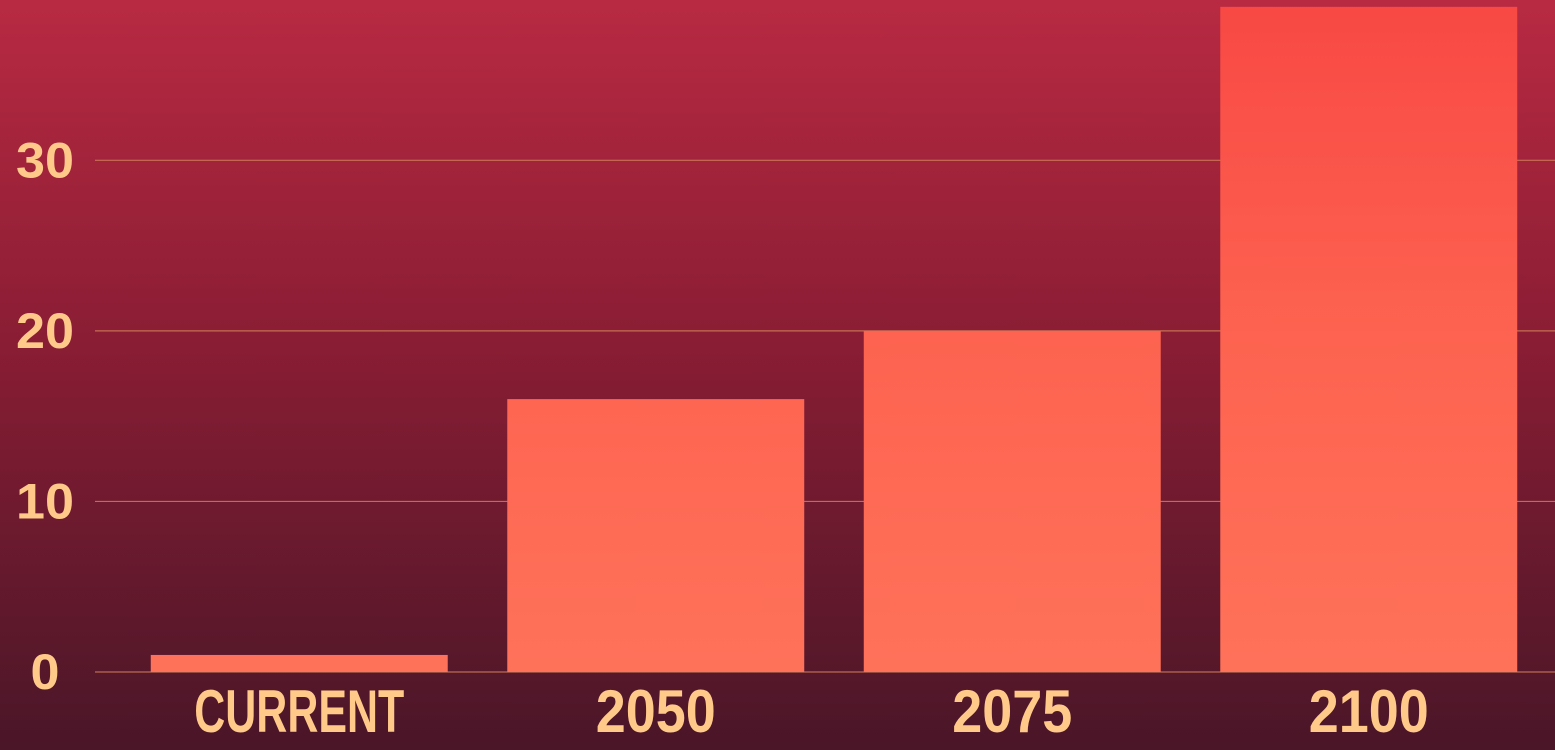  What do you see at coordinates (299, 711) in the screenshot?
I see `x-tick-label: CURRENT` at bounding box center [299, 711].